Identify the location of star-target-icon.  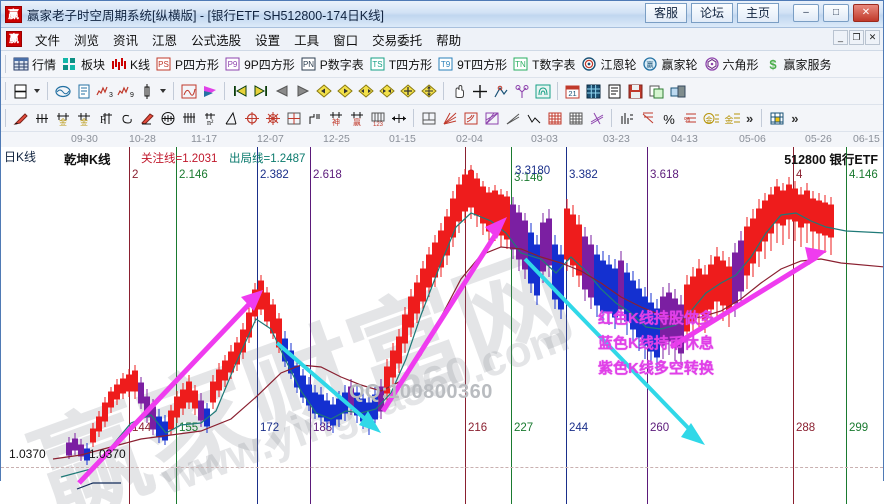
(272, 118).